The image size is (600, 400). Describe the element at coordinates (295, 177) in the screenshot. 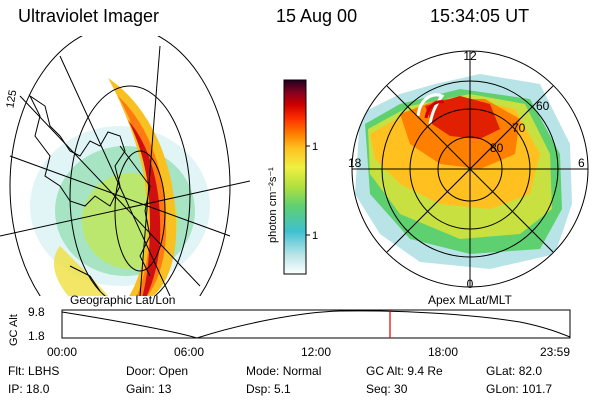

I see `colorbar-gradient` at that location.